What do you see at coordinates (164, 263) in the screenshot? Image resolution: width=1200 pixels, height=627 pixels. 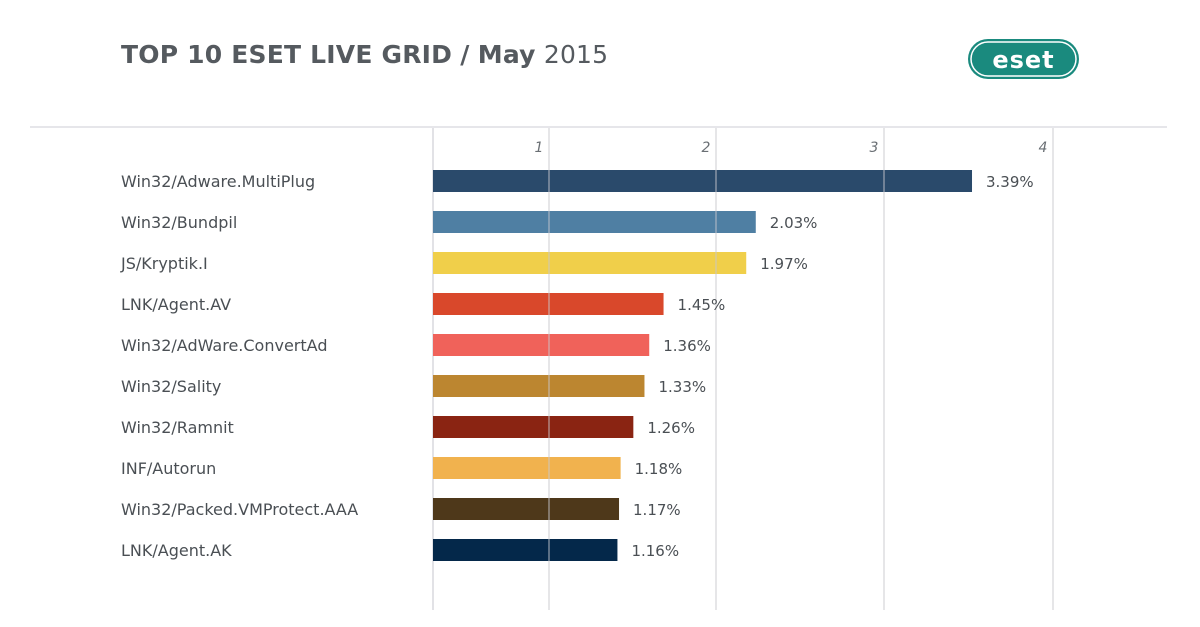 I see `category-label: JS/Kryptik.I` at bounding box center [164, 263].